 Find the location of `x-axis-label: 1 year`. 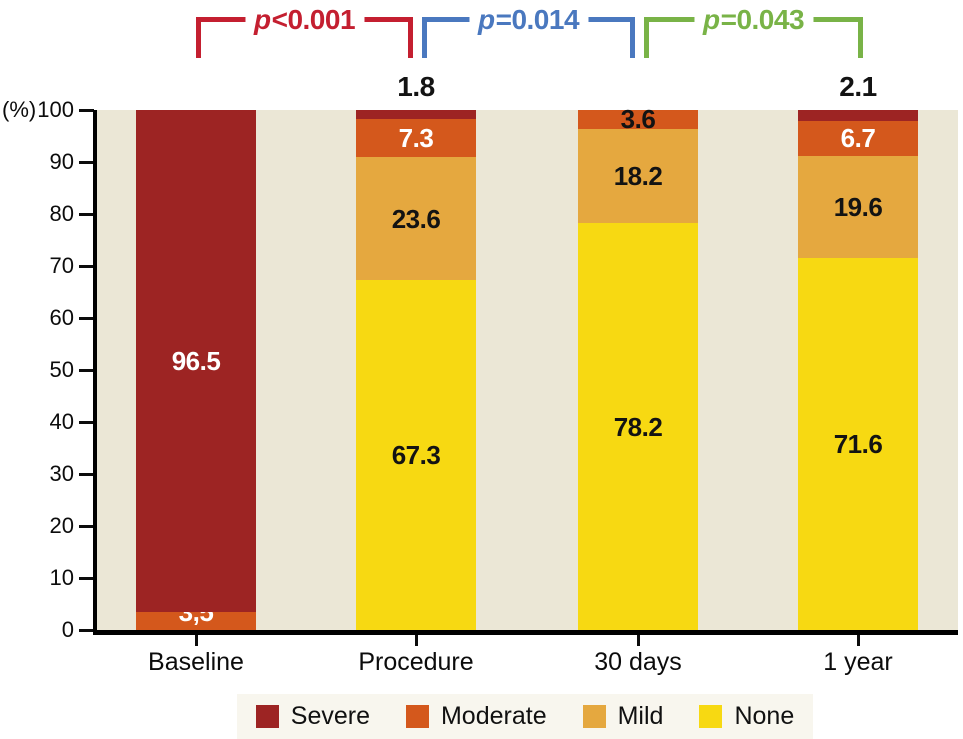

x-axis-label: 1 year is located at coordinates (858, 662).